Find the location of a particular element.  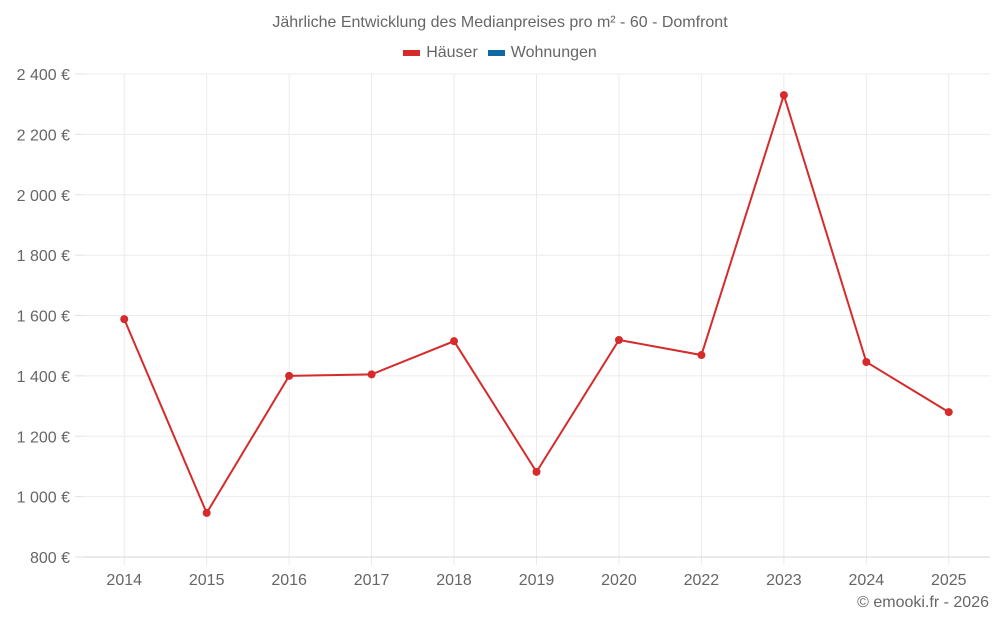

x-tick-label: 2019 is located at coordinates (537, 580).